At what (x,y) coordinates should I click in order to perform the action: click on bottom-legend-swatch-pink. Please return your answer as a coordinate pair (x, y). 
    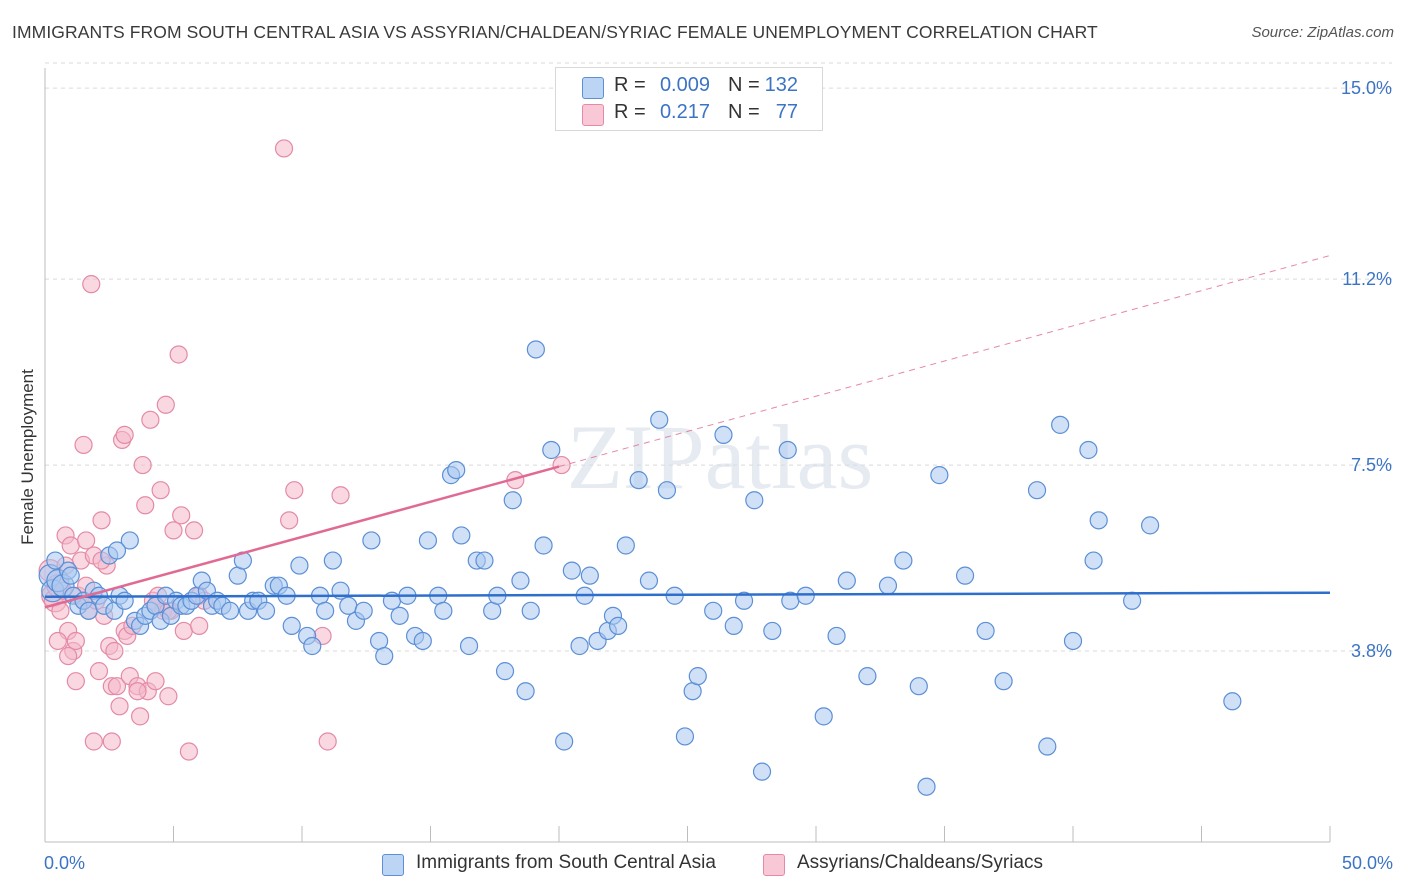
    Looking at the image, I should click on (774, 865).